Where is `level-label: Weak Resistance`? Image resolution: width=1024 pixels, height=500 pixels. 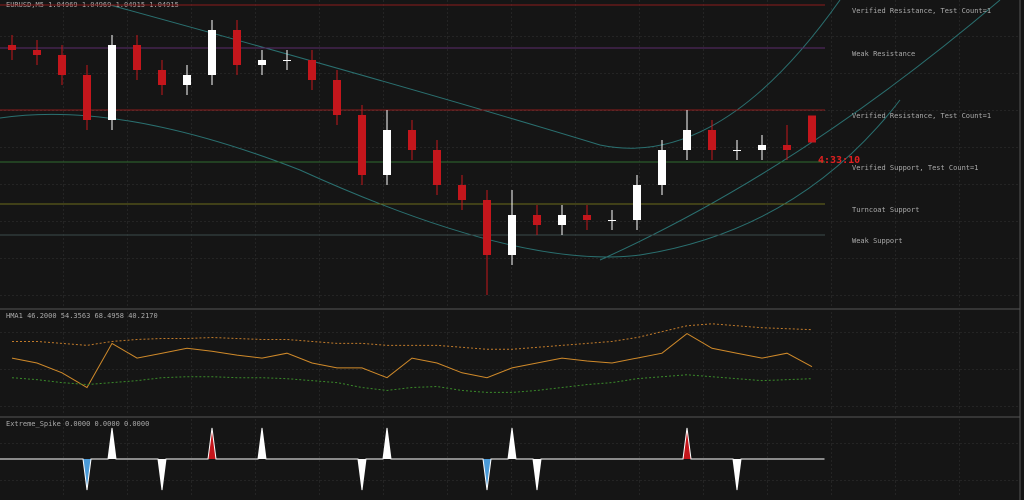 level-label: Weak Resistance is located at coordinates (883, 54).